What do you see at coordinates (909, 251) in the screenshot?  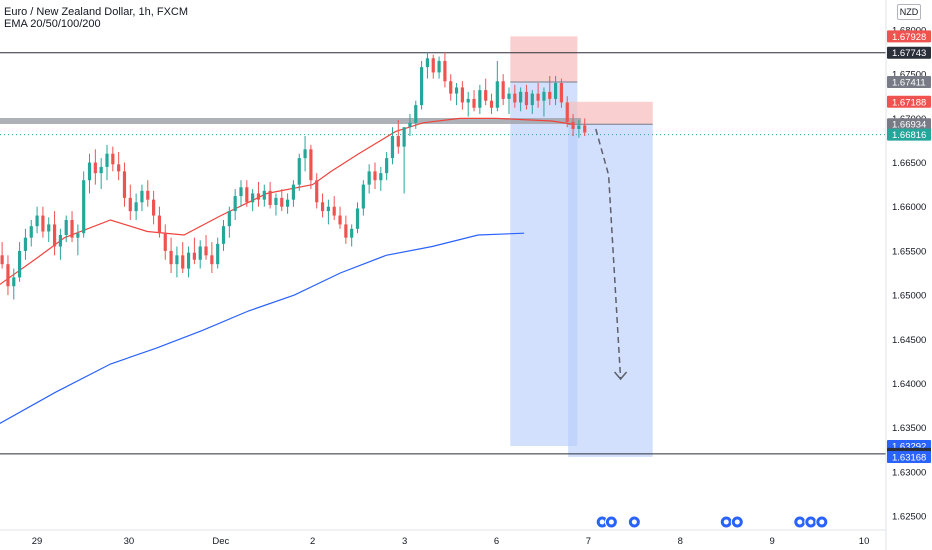 I see `price-tick-label: 1.65500` at bounding box center [909, 251].